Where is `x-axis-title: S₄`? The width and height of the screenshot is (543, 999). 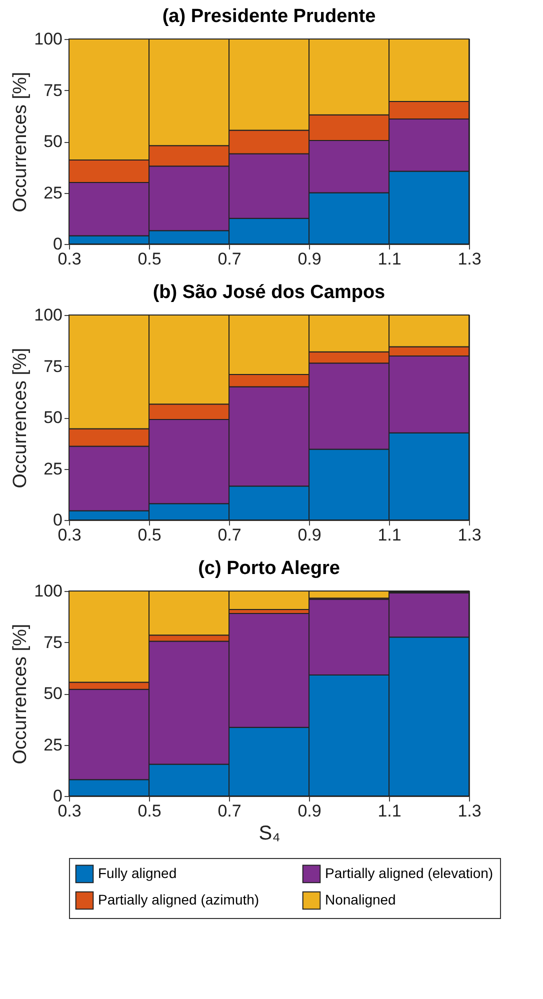
x-axis-title: S₄ is located at coordinates (269, 833).